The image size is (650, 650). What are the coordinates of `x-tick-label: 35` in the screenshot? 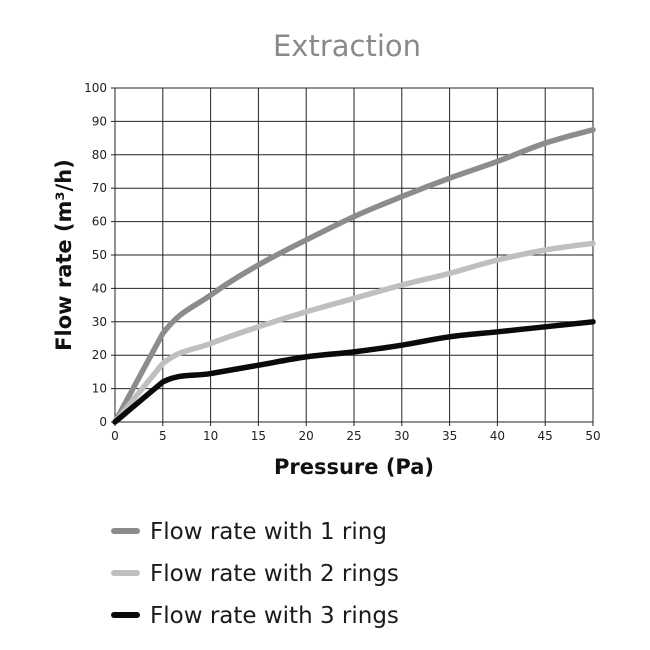 It's located at (449, 436).